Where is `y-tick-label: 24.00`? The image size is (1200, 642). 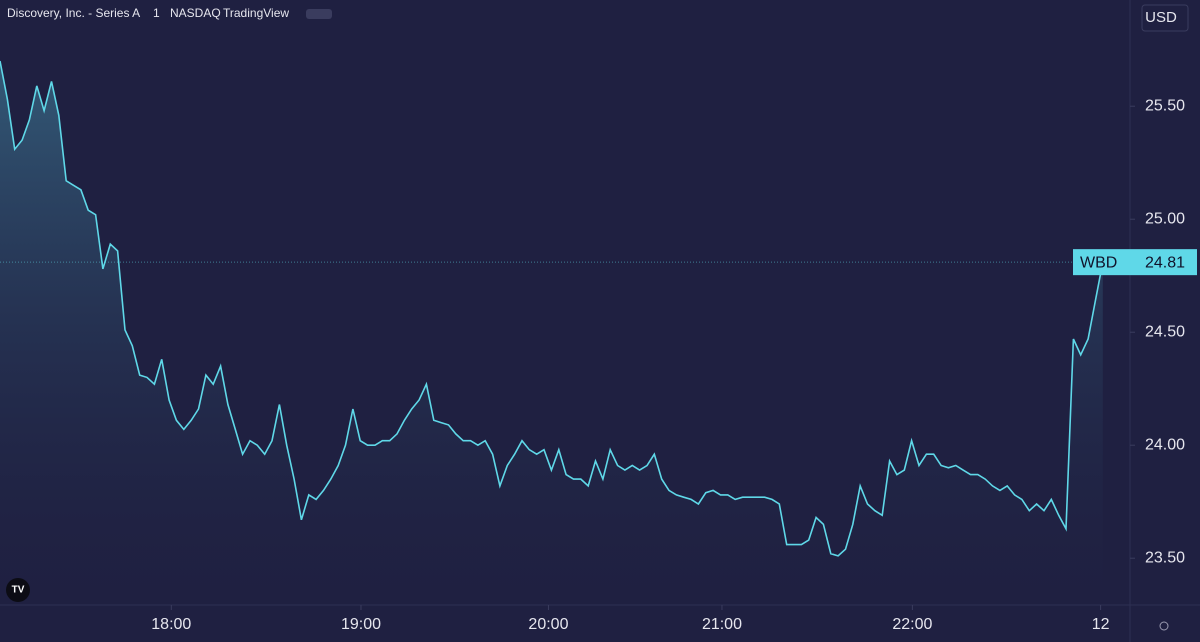 y-tick-label: 24.00 is located at coordinates (1165, 444).